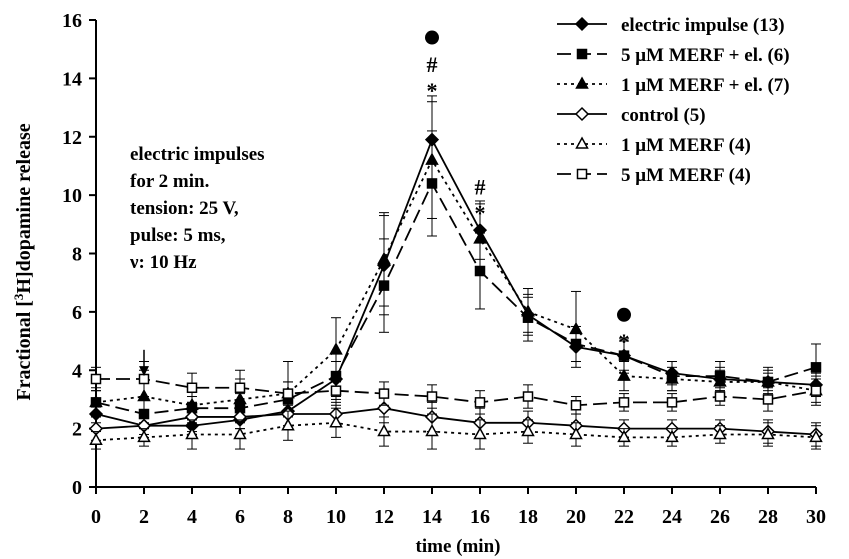 Image resolution: width=849 pixels, height=559 pixels. I want to click on significance-marks: #*#**, so click(528, 192).